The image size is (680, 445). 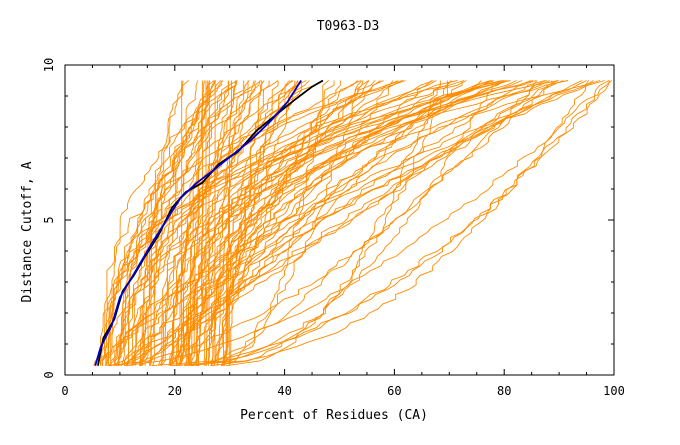 What do you see at coordinates (334, 415) in the screenshot?
I see `x-axis-label: Percent of Residues (CA)` at bounding box center [334, 415].